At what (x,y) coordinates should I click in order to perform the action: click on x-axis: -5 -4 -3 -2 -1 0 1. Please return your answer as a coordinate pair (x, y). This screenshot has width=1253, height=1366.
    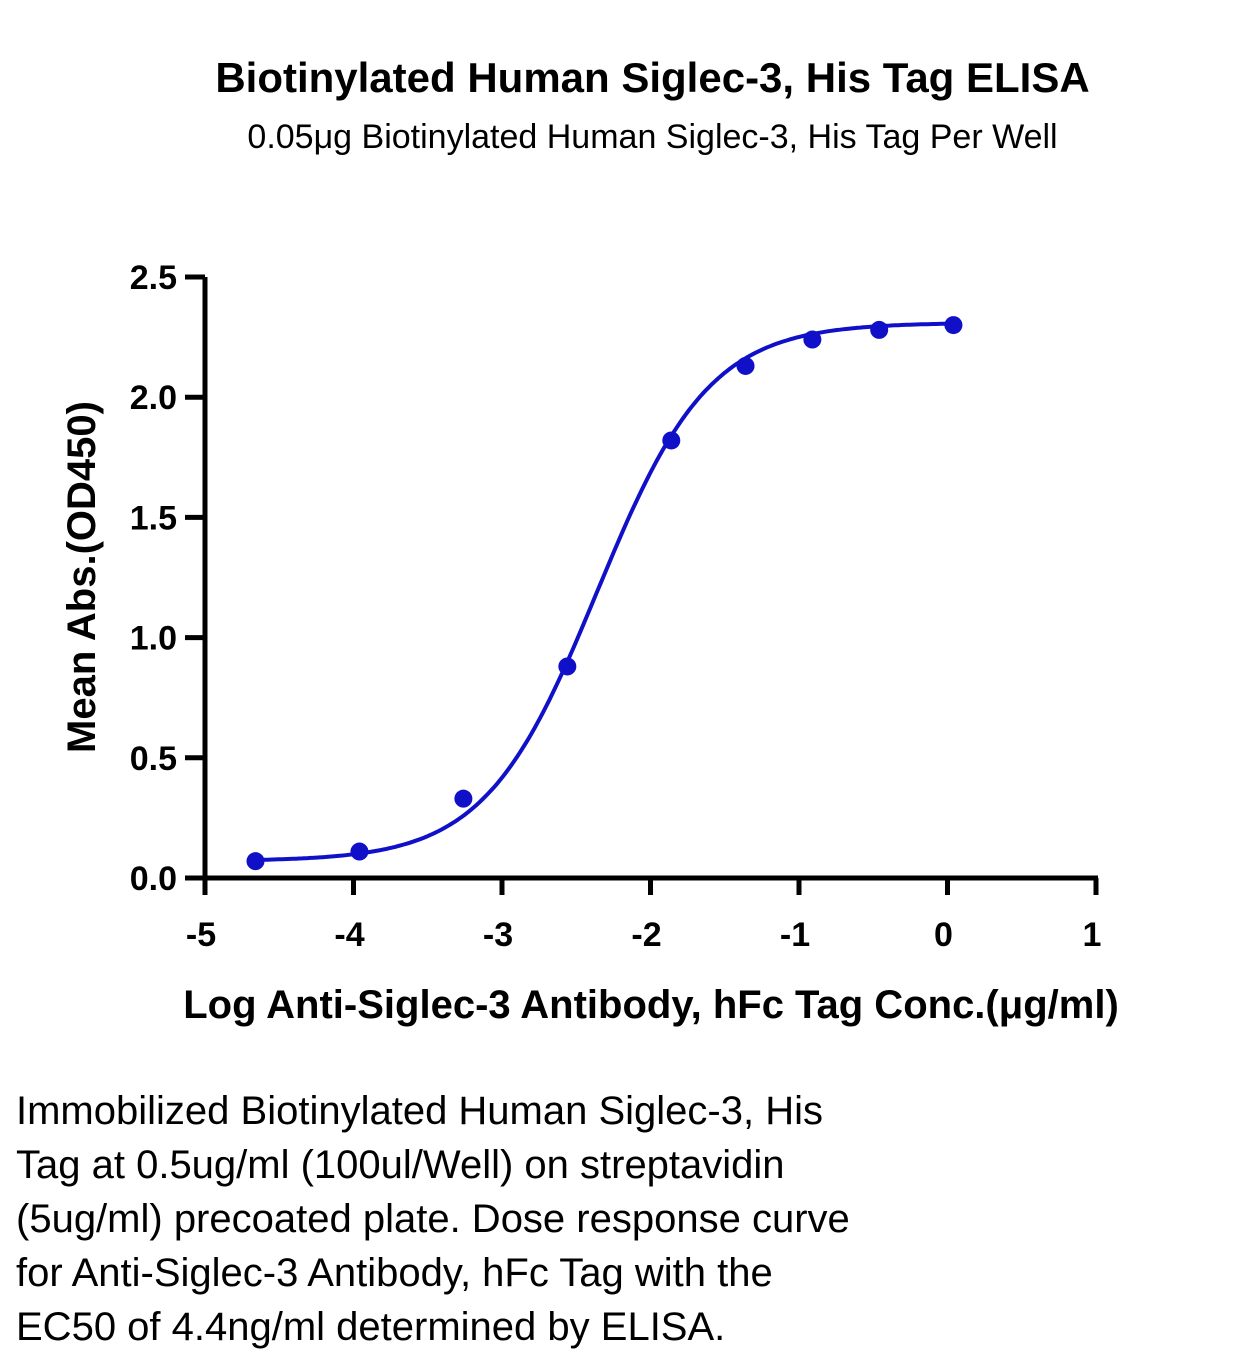
    Looking at the image, I should click on (644, 914).